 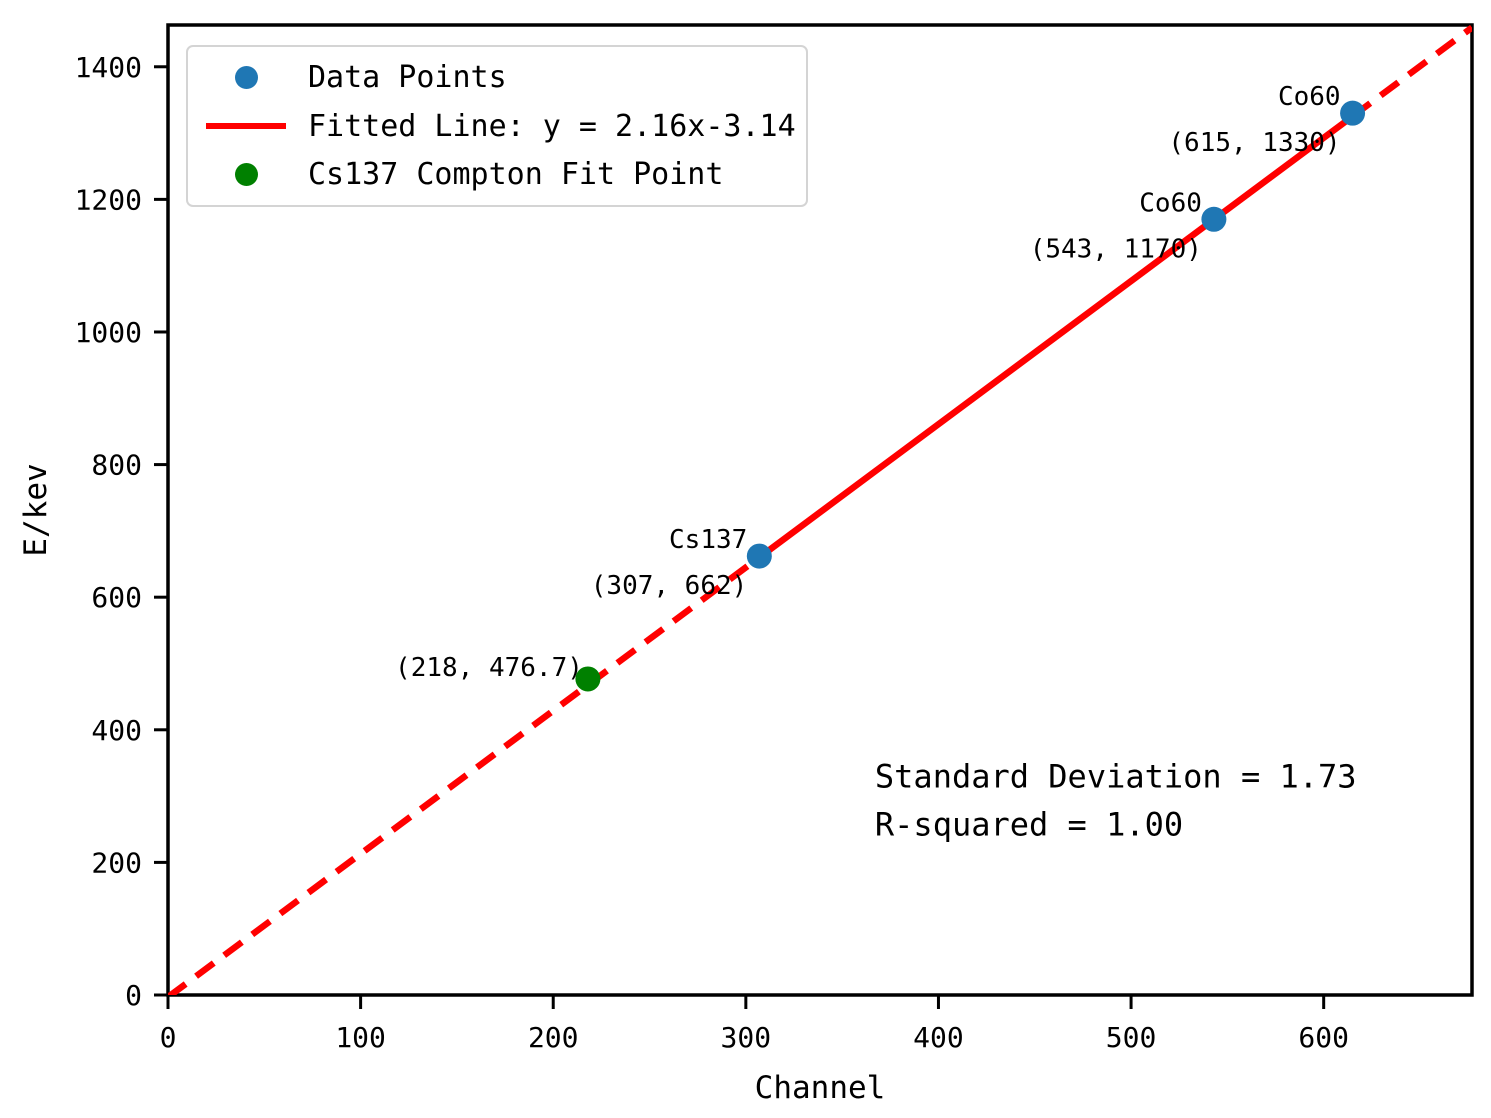 What do you see at coordinates (108, 67) in the screenshot?
I see `y-tick-label: 1400` at bounding box center [108, 67].